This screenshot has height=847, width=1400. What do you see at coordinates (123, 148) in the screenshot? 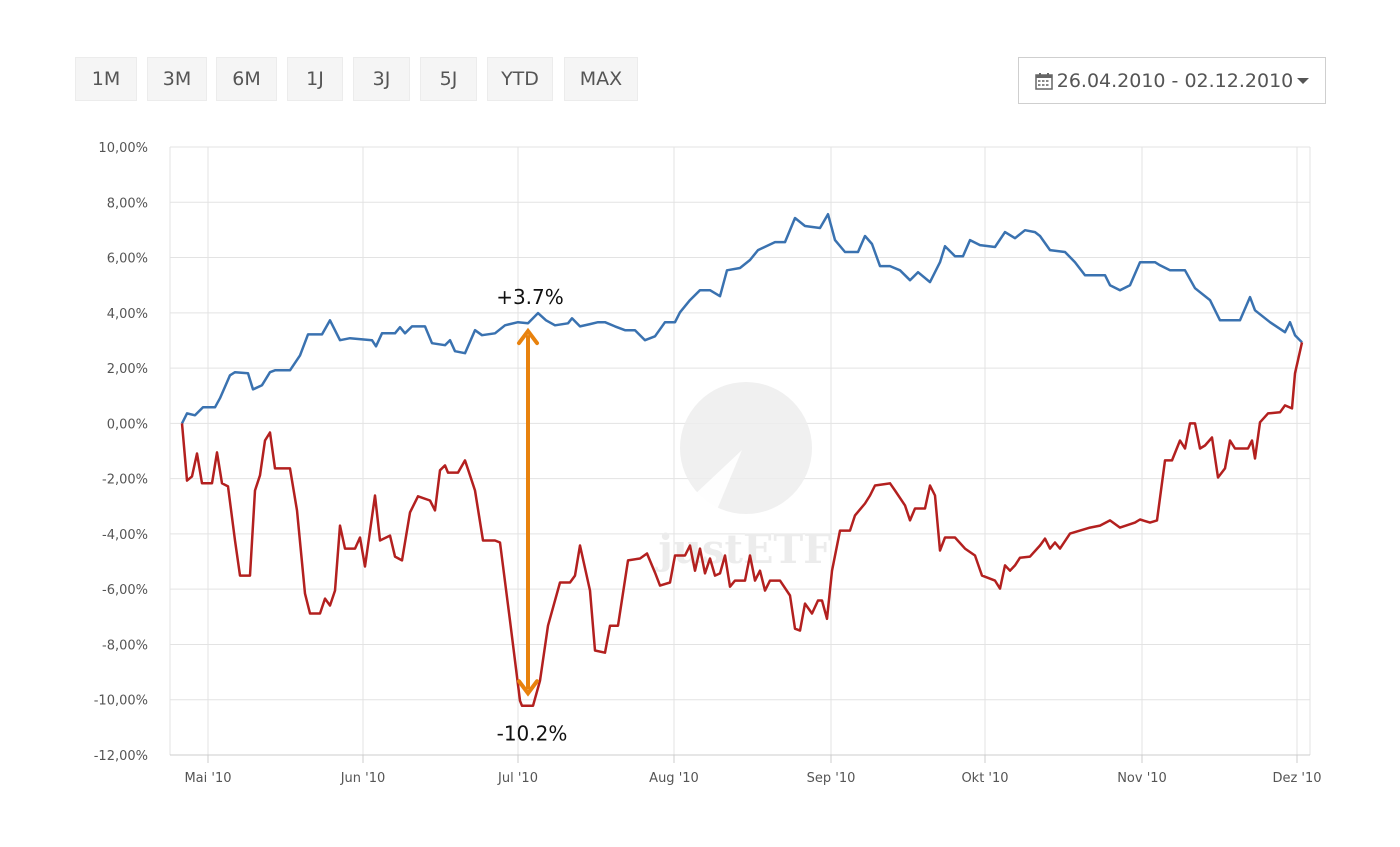
I see `y-tick-label: 10,00%` at bounding box center [123, 148].